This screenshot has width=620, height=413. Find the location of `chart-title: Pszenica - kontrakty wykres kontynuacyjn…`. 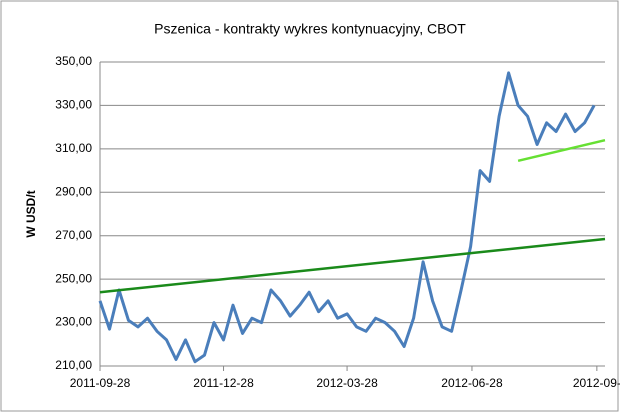

chart-title: Pszenica - kontrakty wykres kontynuacyjn… is located at coordinates (310, 29).